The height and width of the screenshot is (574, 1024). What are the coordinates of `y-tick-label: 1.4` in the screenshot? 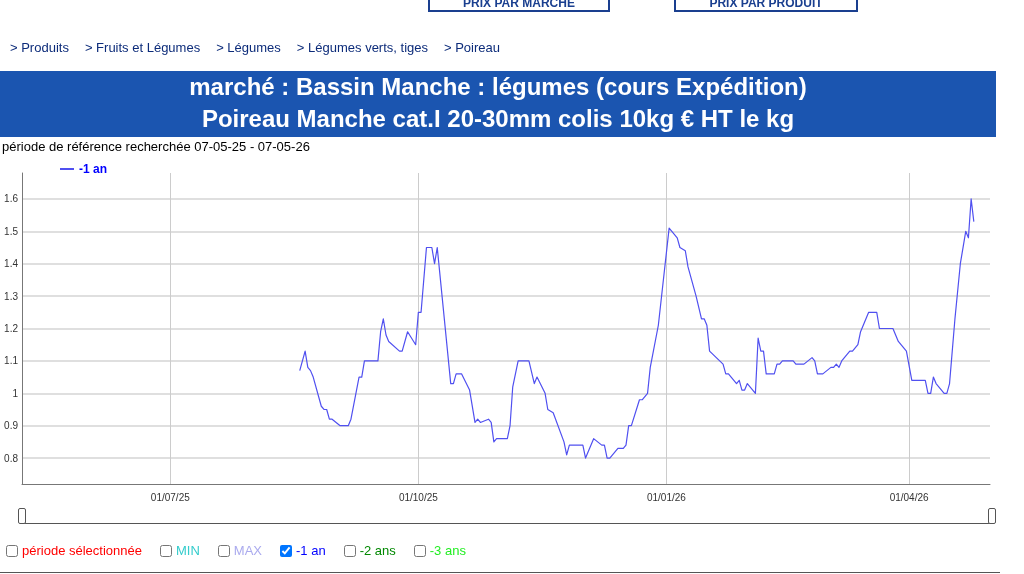 It's located at (11, 264).